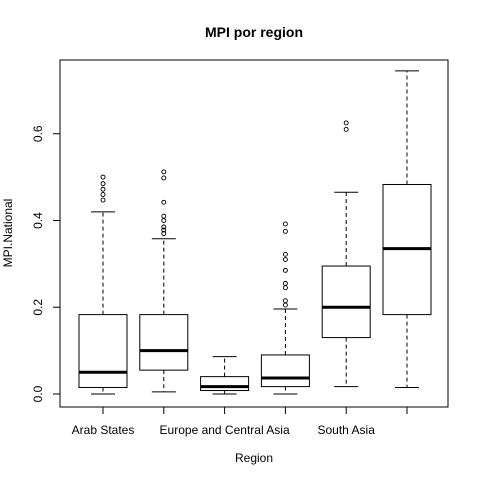  Describe the element at coordinates (38, 133) in the screenshot. I see `y-tick-label: 0.6` at that location.